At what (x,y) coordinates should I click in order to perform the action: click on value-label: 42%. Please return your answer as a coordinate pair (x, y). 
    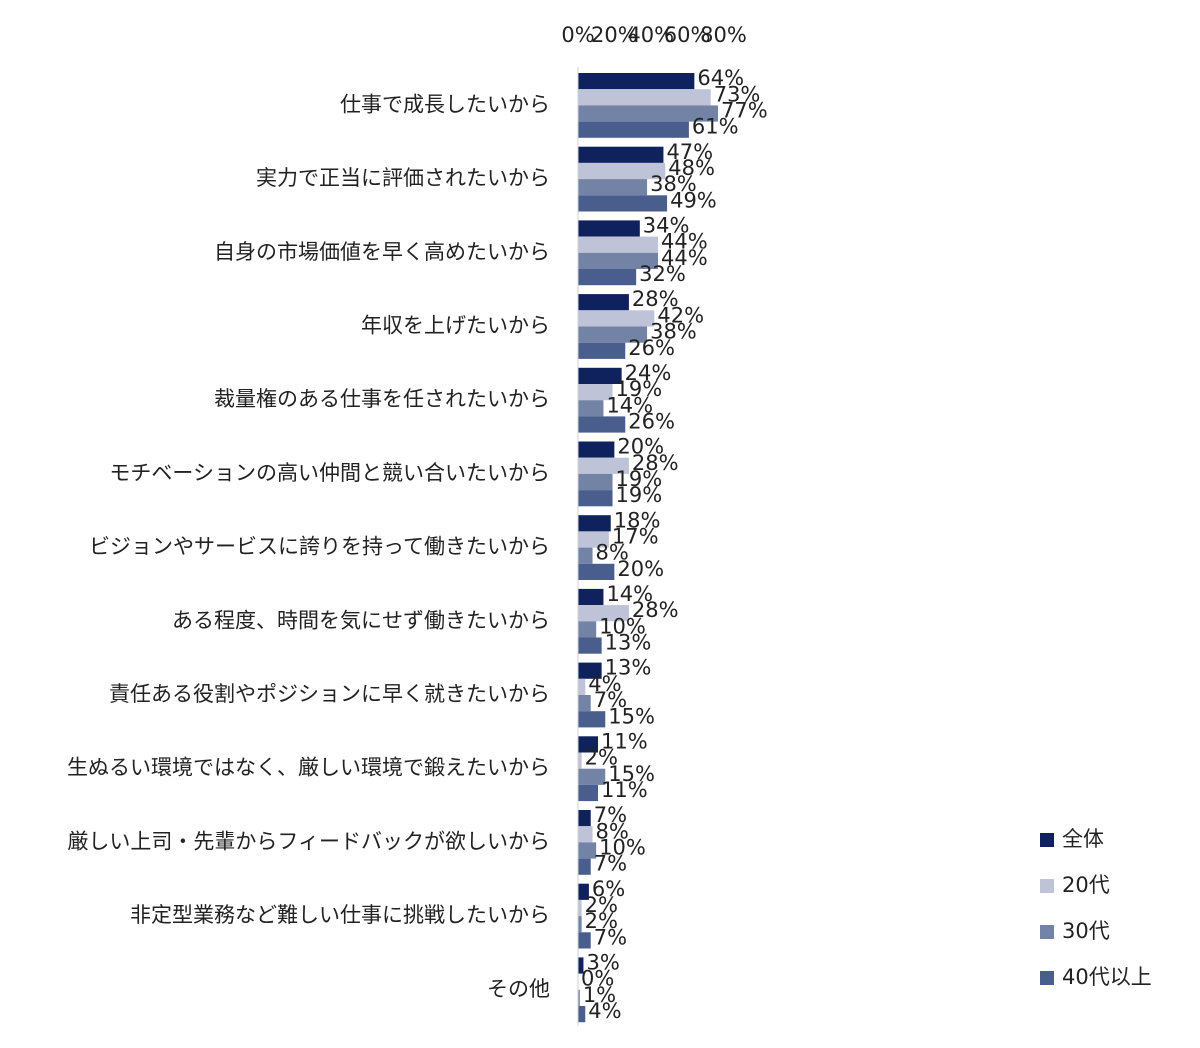
    Looking at the image, I should click on (680, 315).